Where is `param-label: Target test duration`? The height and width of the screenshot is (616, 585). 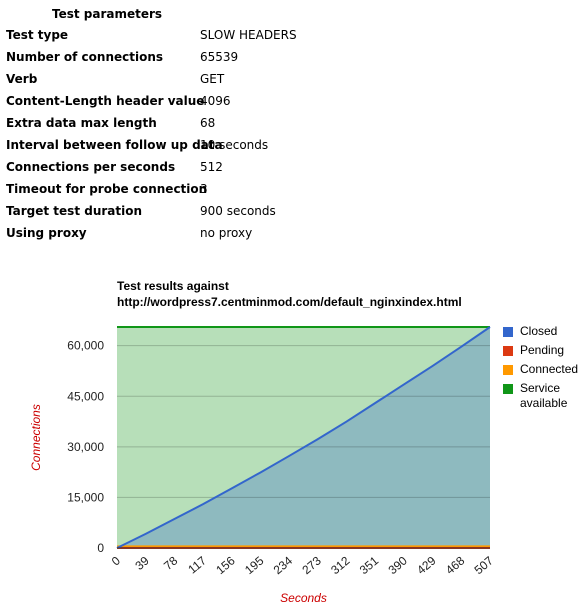 param-label: Target test duration is located at coordinates (74, 211).